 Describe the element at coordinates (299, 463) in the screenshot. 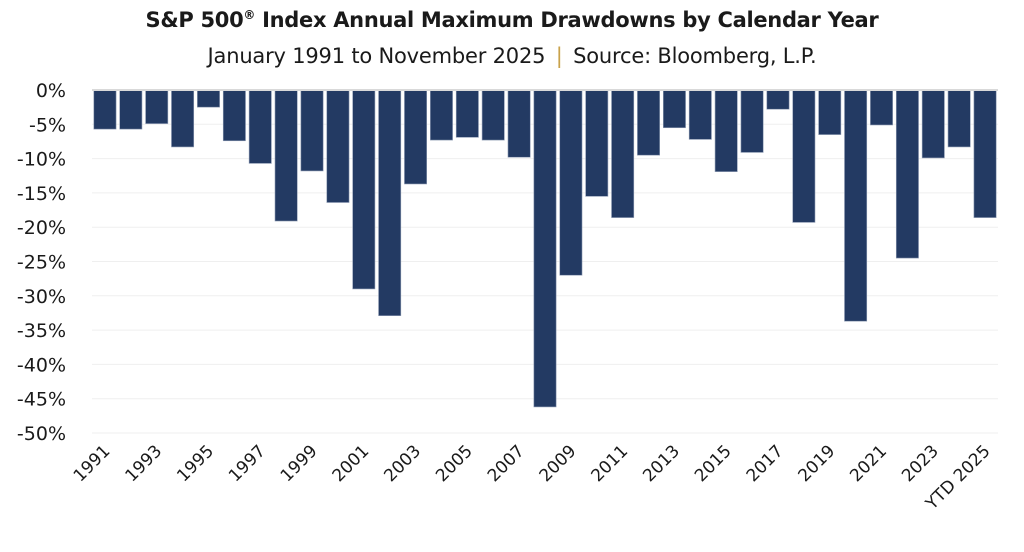

I see `x-tick-label: 1999` at that location.